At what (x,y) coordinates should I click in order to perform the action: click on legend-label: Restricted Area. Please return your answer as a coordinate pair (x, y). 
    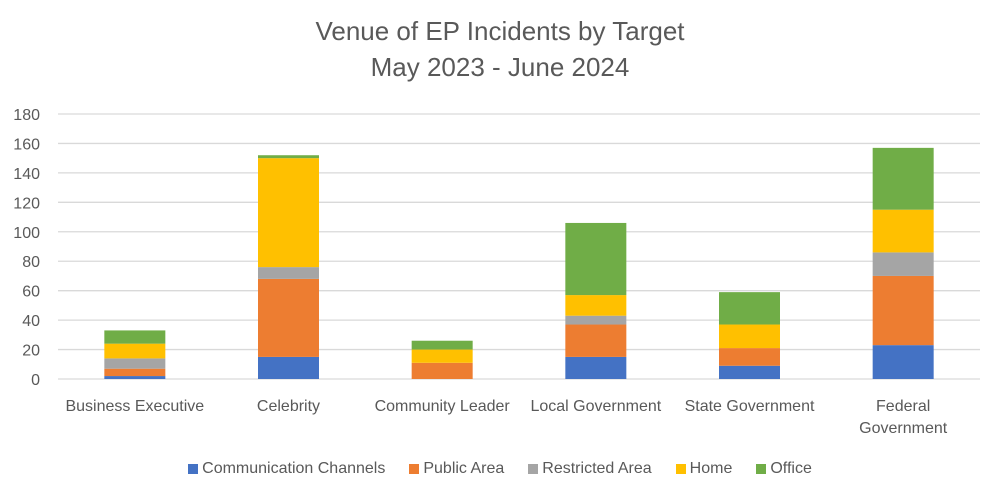
    Looking at the image, I should click on (597, 468).